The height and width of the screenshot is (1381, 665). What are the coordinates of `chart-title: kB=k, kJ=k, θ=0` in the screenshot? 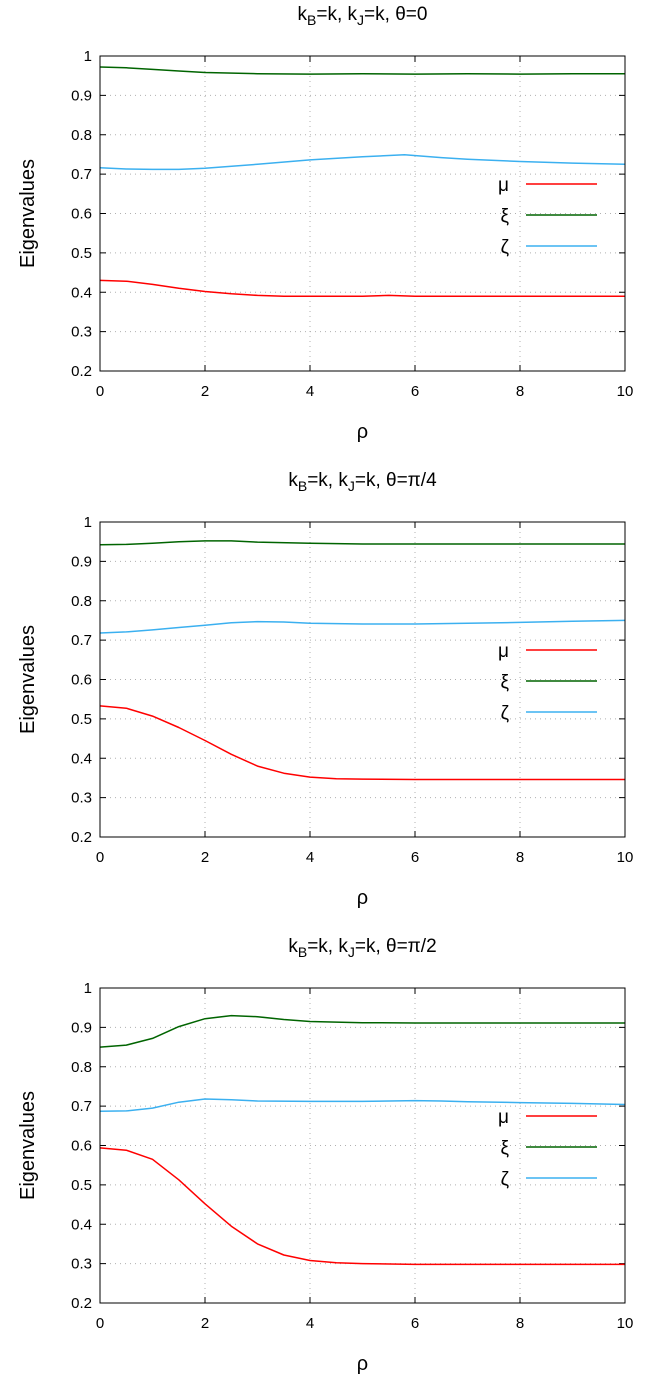 It's located at (363, 16).